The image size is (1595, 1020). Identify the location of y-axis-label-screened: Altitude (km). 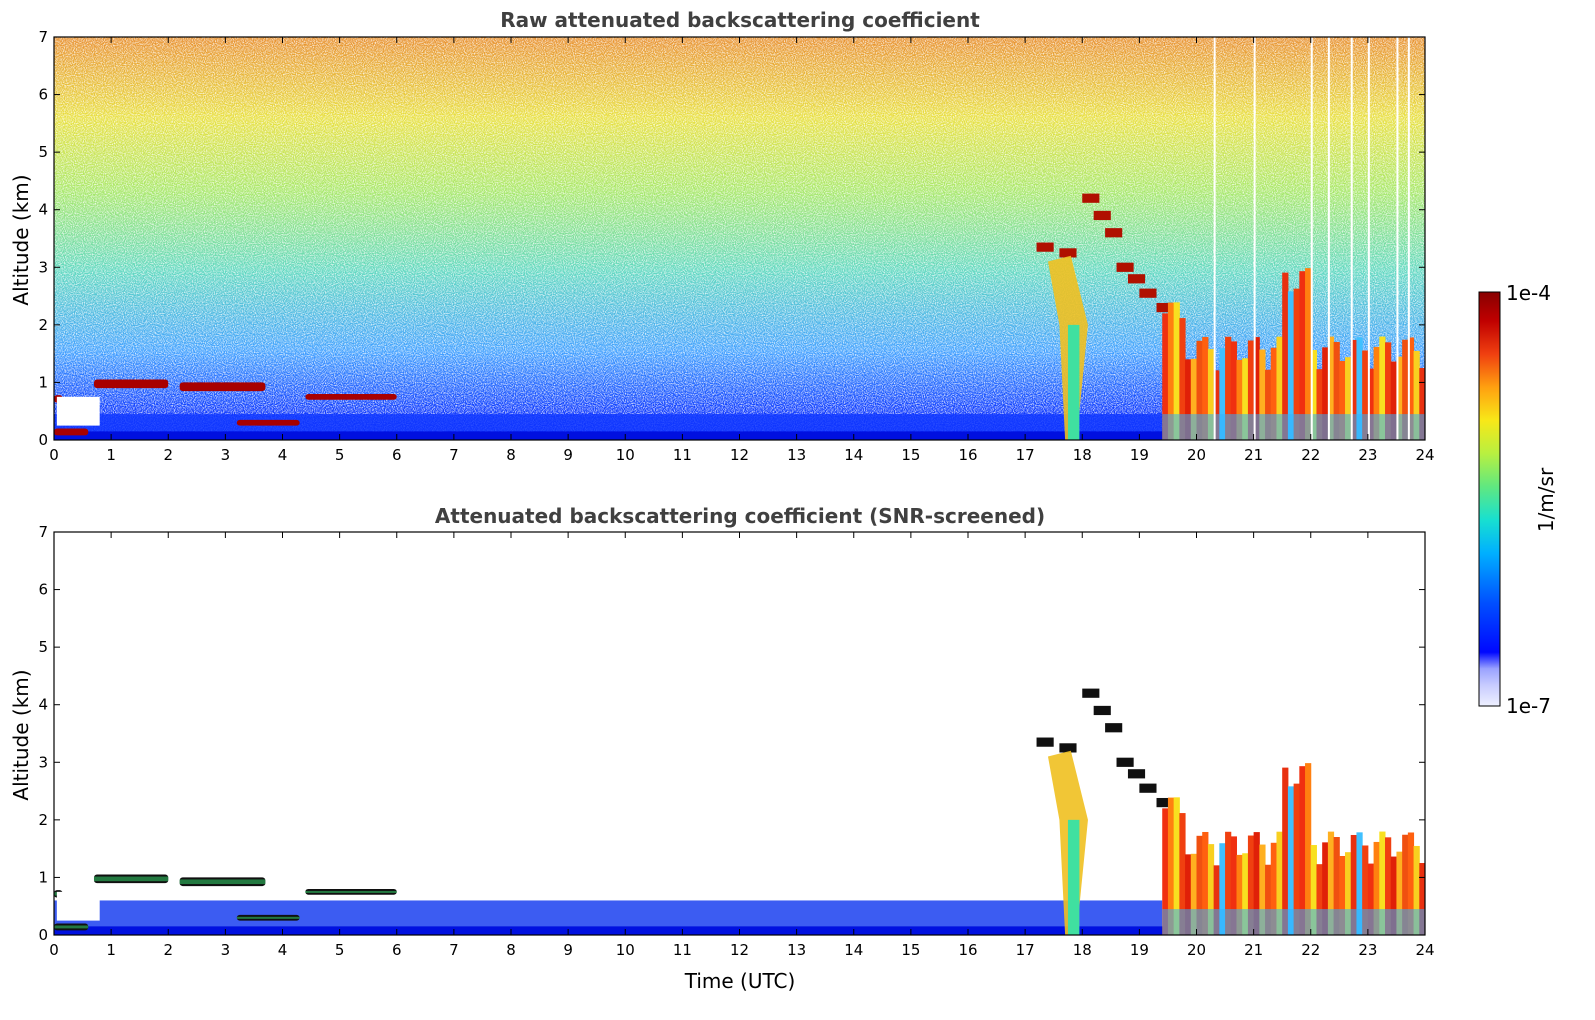
(21, 734).